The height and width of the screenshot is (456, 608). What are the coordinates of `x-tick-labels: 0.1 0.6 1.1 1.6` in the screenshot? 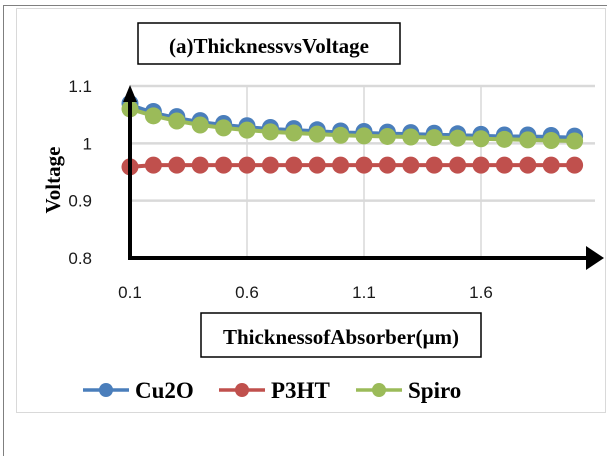 It's located at (305, 292).